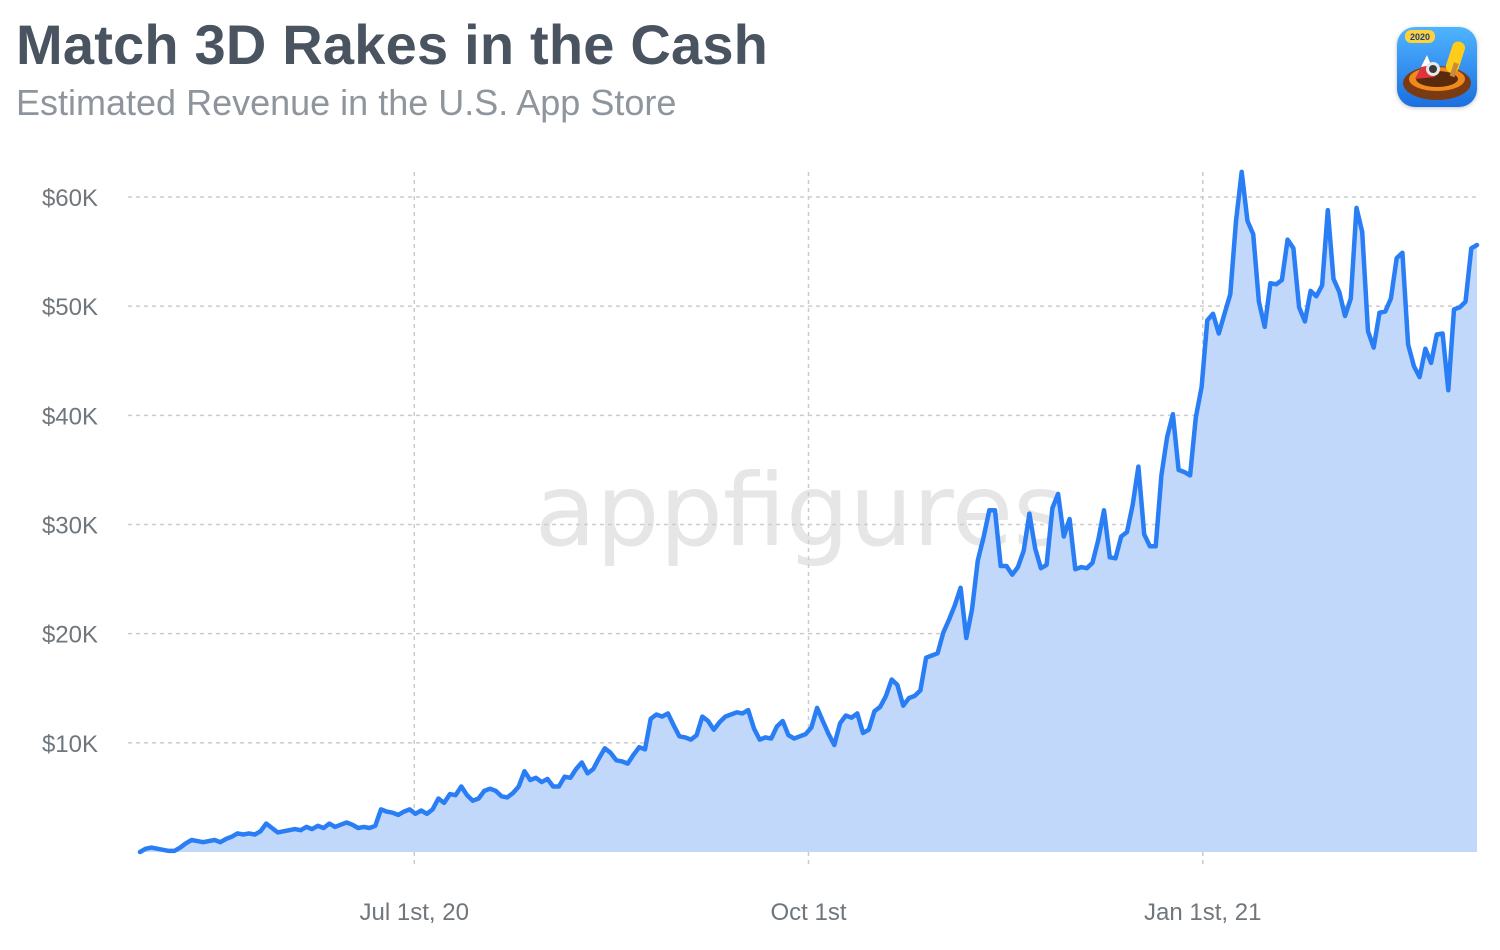  I want to click on icon-badge-text: 2020, so click(1420, 37).